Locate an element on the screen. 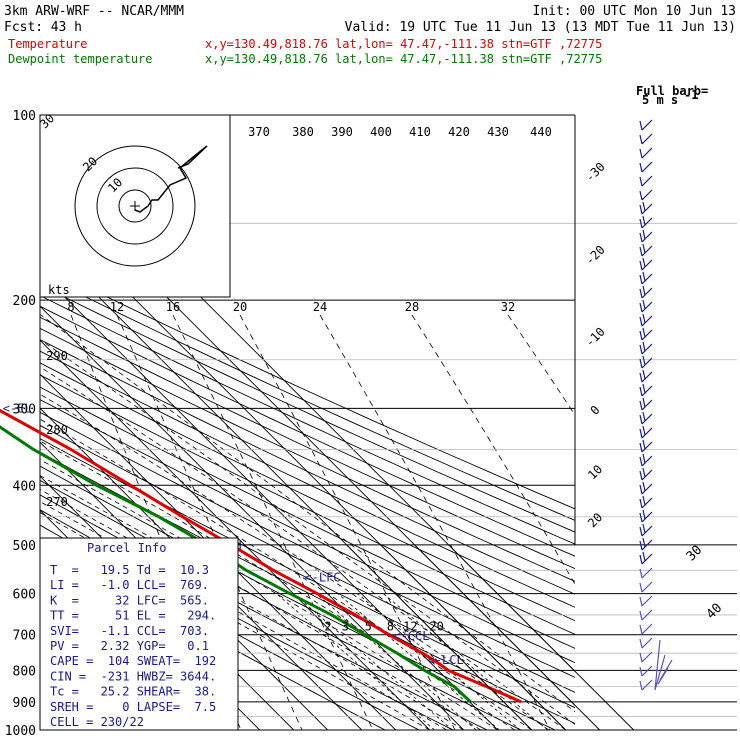 The width and height of the screenshot is (740, 740). hodo-x-label: 24 is located at coordinates (320, 307).